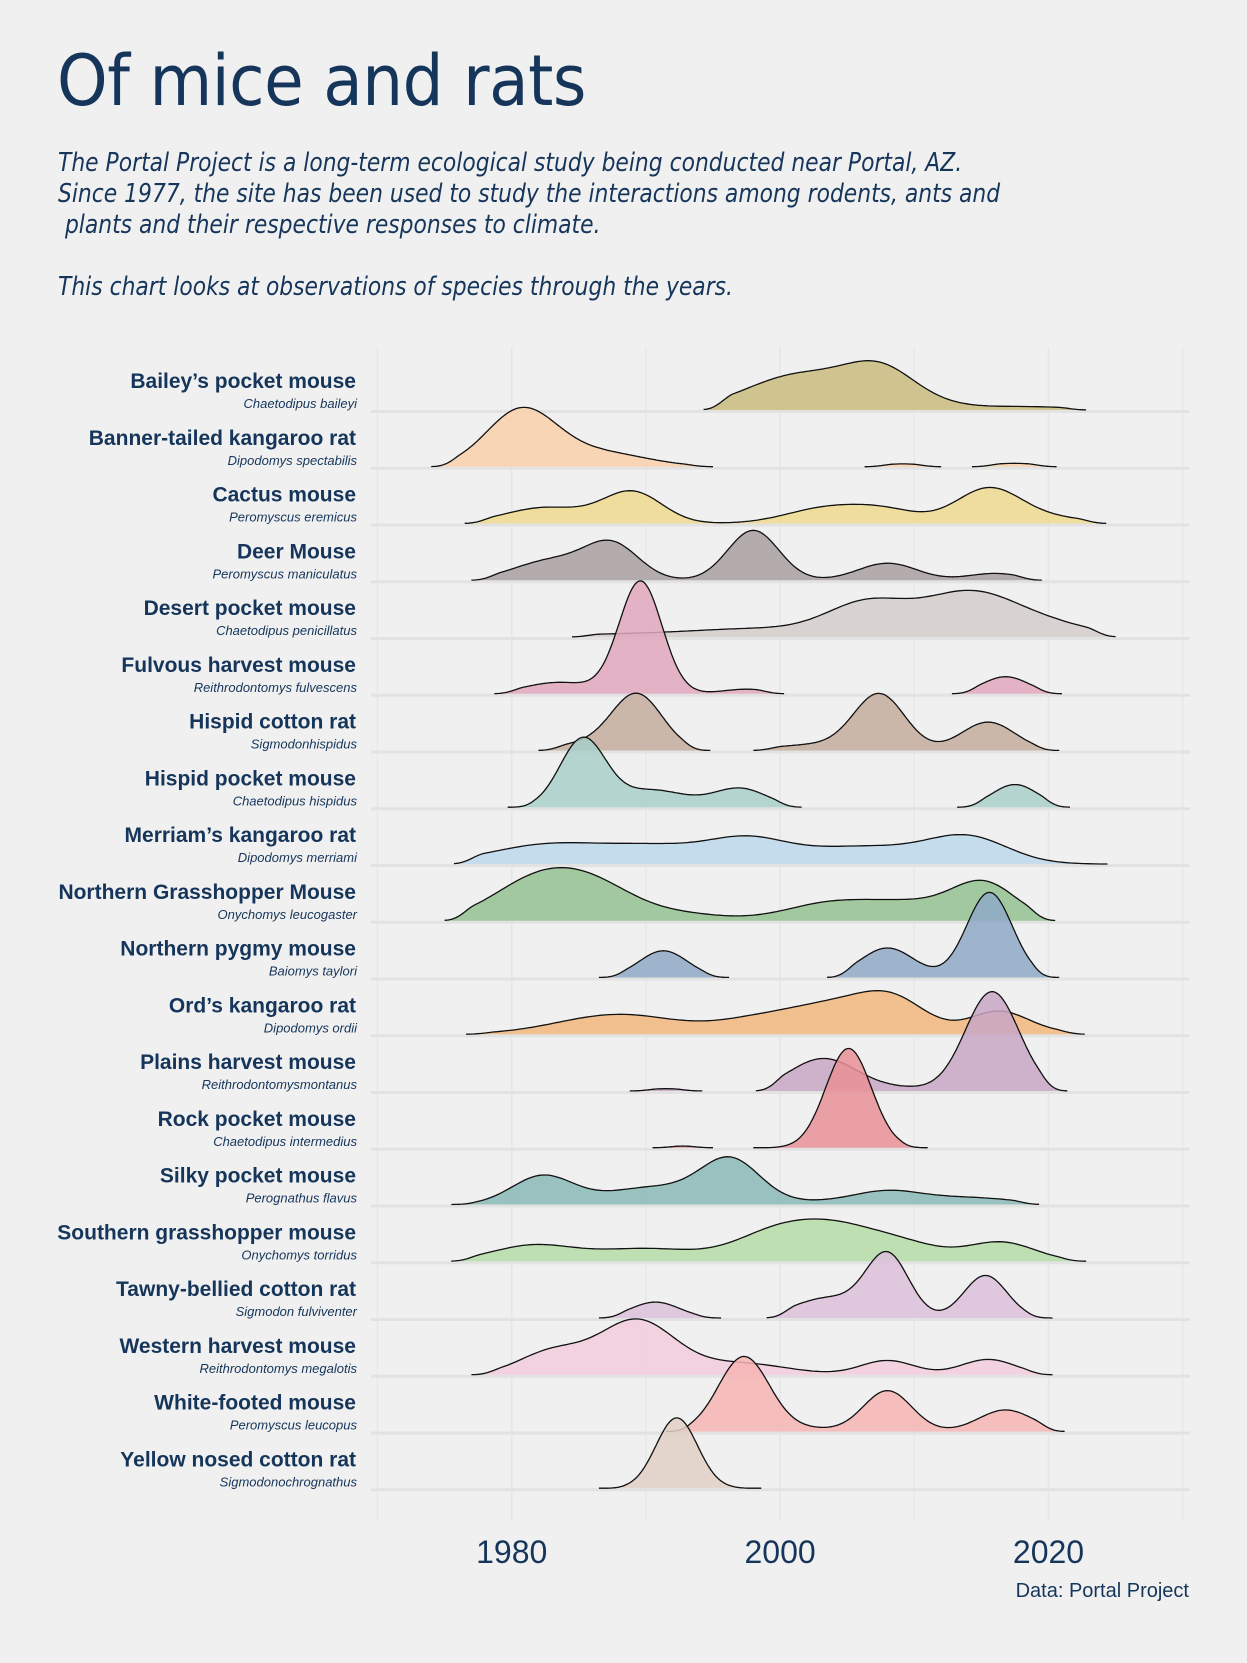 This screenshot has width=1247, height=1663. I want to click on species-scientific-name: Chaetodipus penicillatus, so click(286, 630).